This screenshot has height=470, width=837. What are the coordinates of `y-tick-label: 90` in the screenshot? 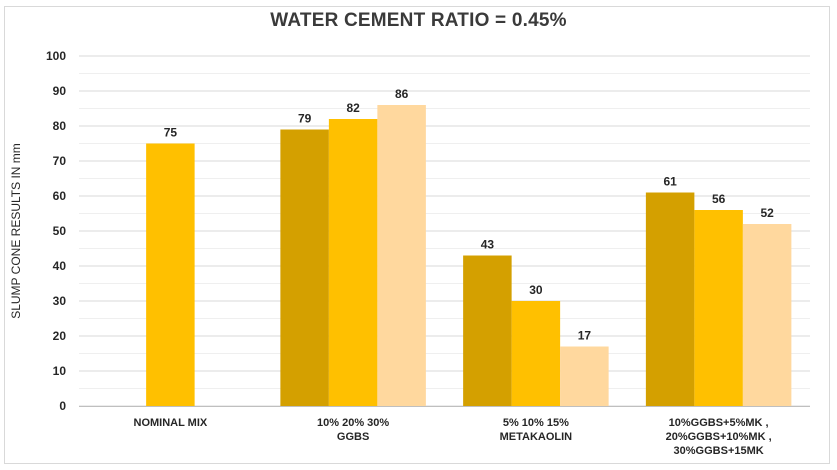 It's located at (60, 91).